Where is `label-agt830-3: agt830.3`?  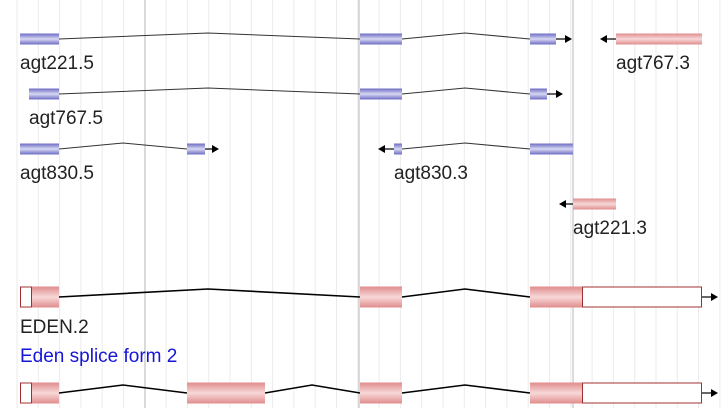
label-agt830-3: agt830.3 is located at coordinates (431, 173).